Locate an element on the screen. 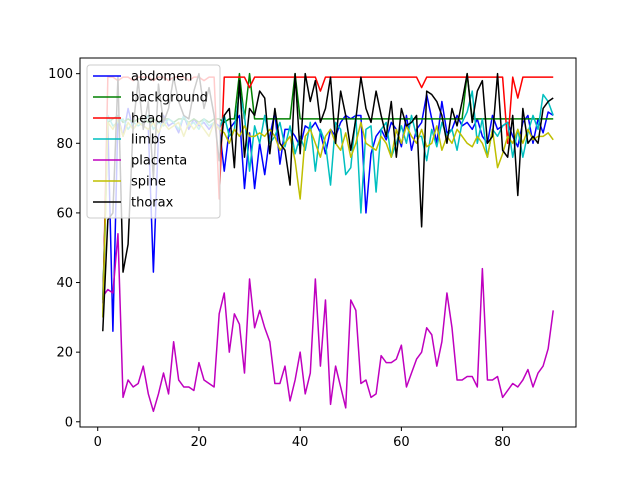 The width and height of the screenshot is (640, 484). legend-label-thorax: thorax is located at coordinates (152, 203).